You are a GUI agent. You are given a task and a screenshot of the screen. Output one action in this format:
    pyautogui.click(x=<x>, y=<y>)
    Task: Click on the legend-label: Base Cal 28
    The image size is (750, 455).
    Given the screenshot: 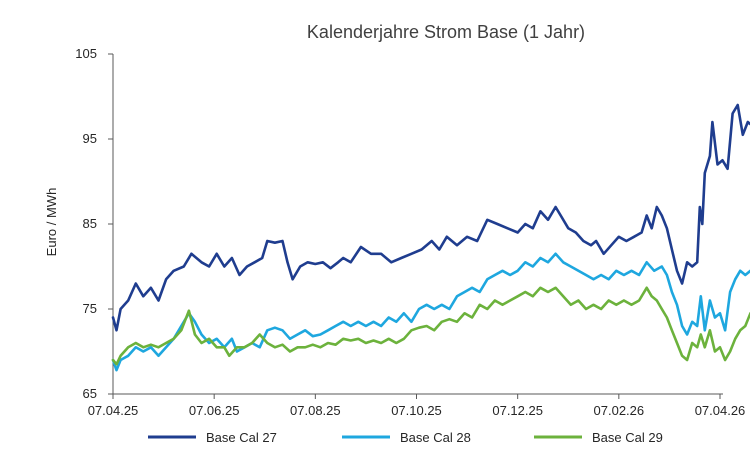 What is the action you would take?
    pyautogui.click(x=435, y=437)
    